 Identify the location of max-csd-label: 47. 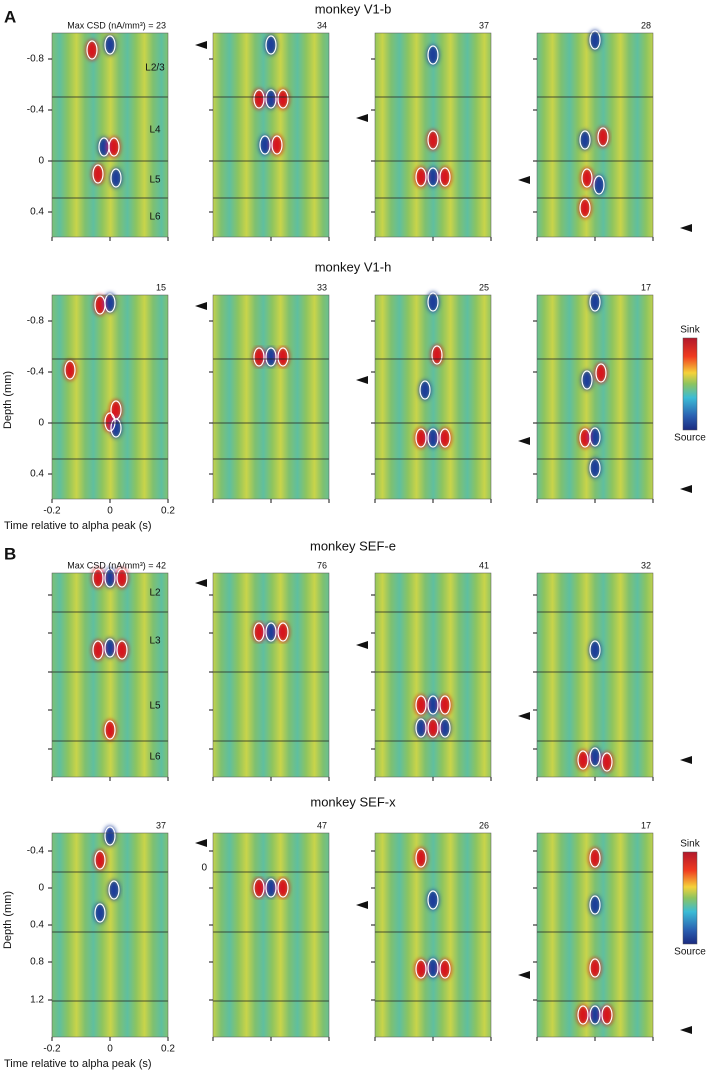
(322, 825).